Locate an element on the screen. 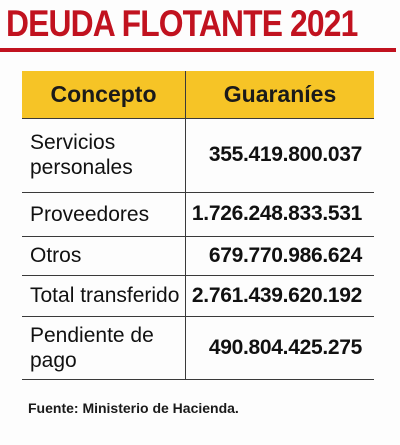 The width and height of the screenshot is (400, 445). title-bar: DEUDA FLOTANTE 2021 is located at coordinates (198, 26).